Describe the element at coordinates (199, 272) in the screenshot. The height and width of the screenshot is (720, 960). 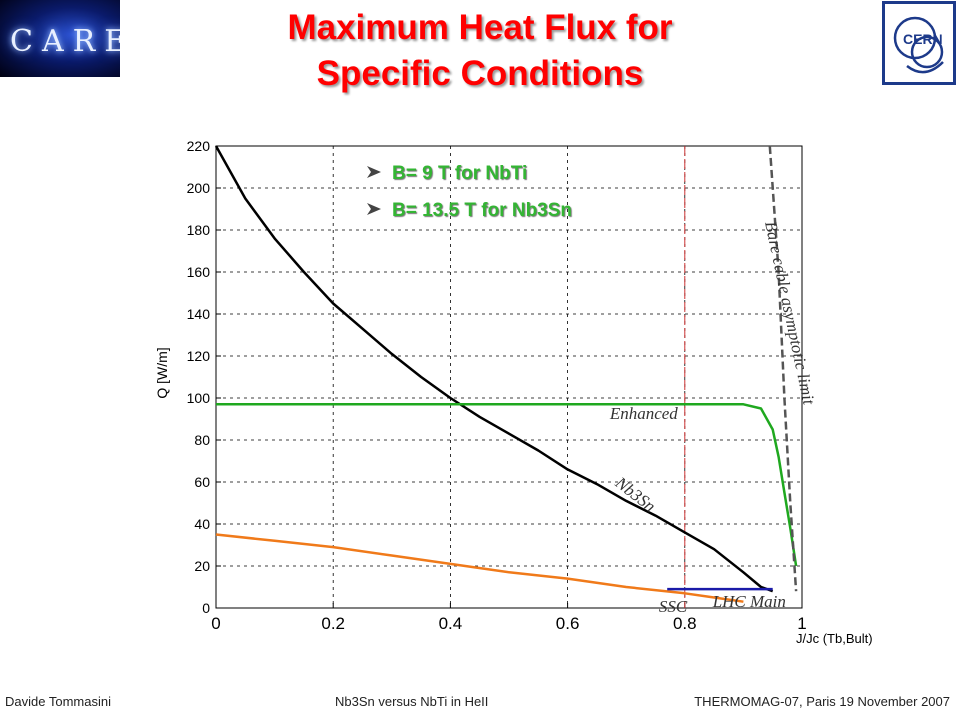
I see `y-tick-label: 160` at that location.